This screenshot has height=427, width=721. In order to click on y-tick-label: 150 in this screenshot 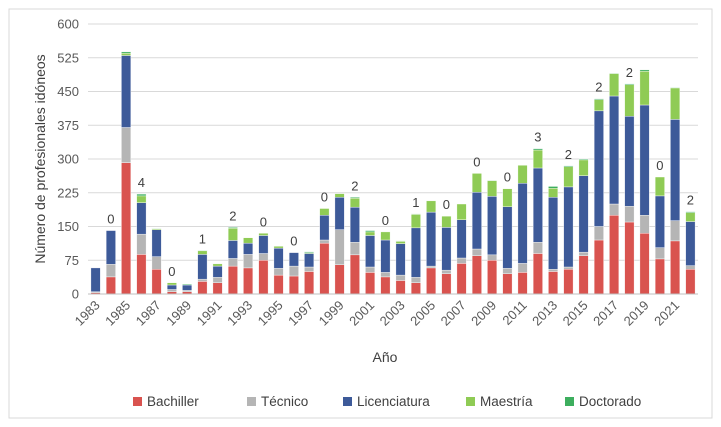, I will do `click(68, 226)`.